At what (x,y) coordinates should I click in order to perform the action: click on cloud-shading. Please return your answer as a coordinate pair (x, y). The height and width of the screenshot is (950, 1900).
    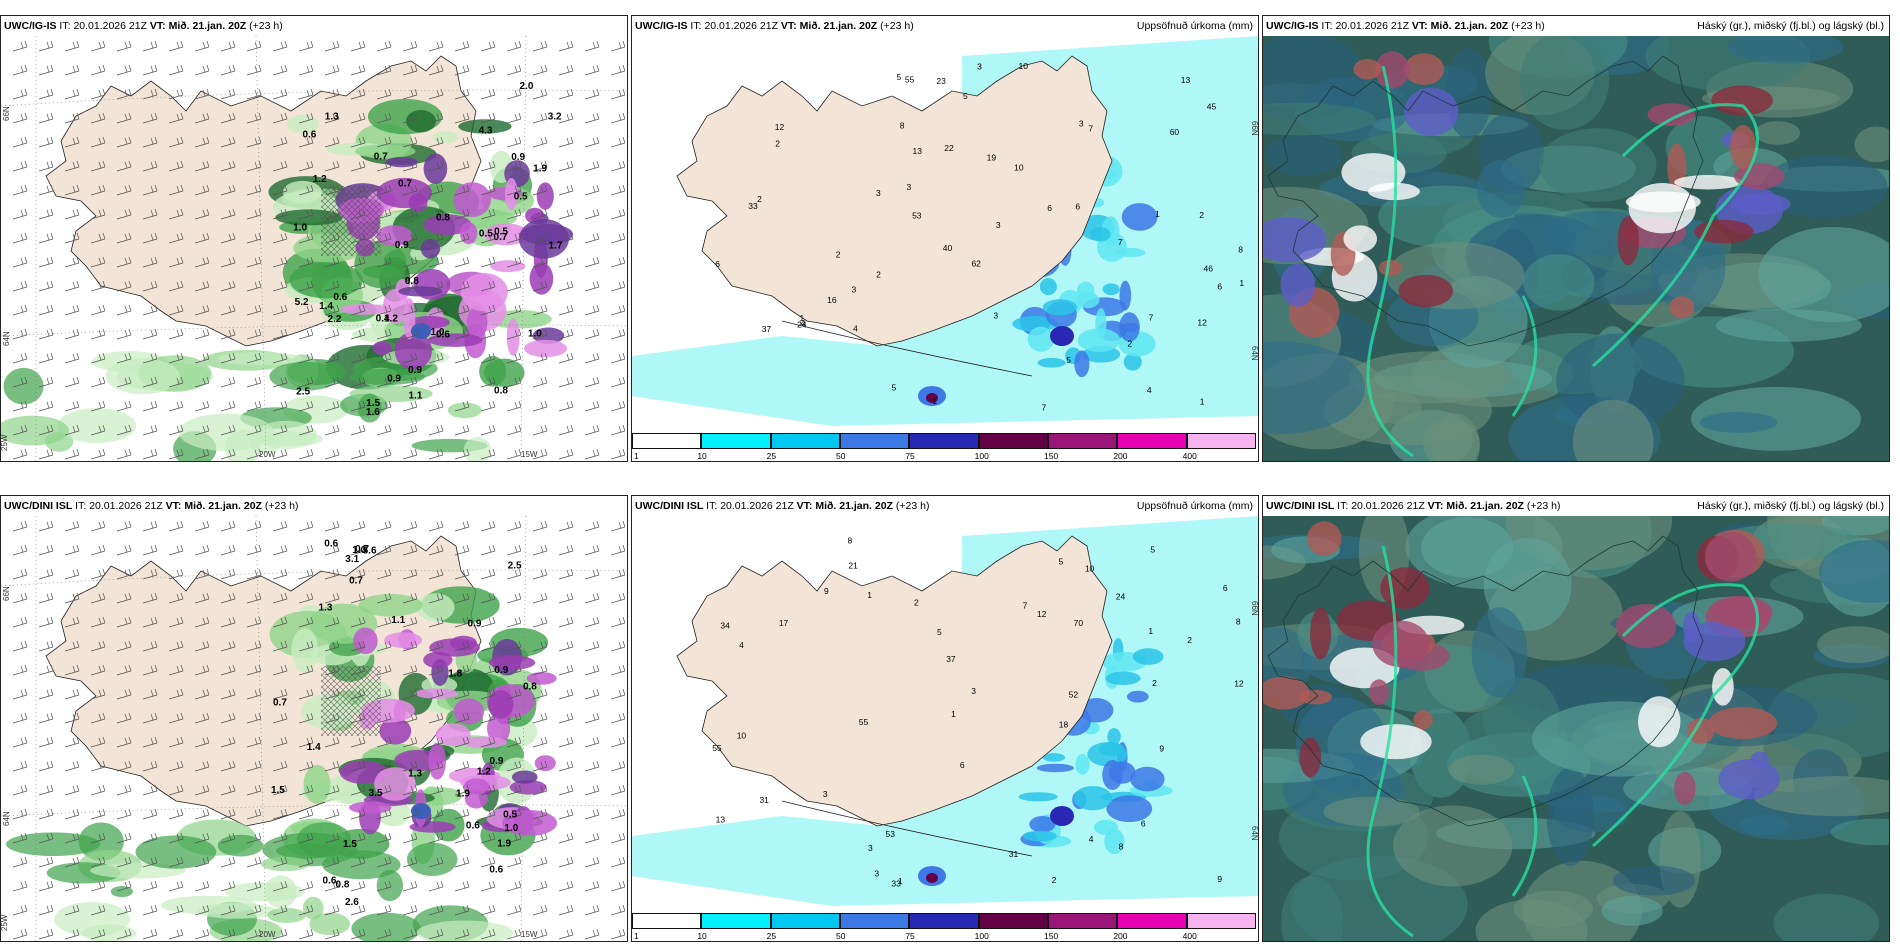
    Looking at the image, I should click on (1576, 728).